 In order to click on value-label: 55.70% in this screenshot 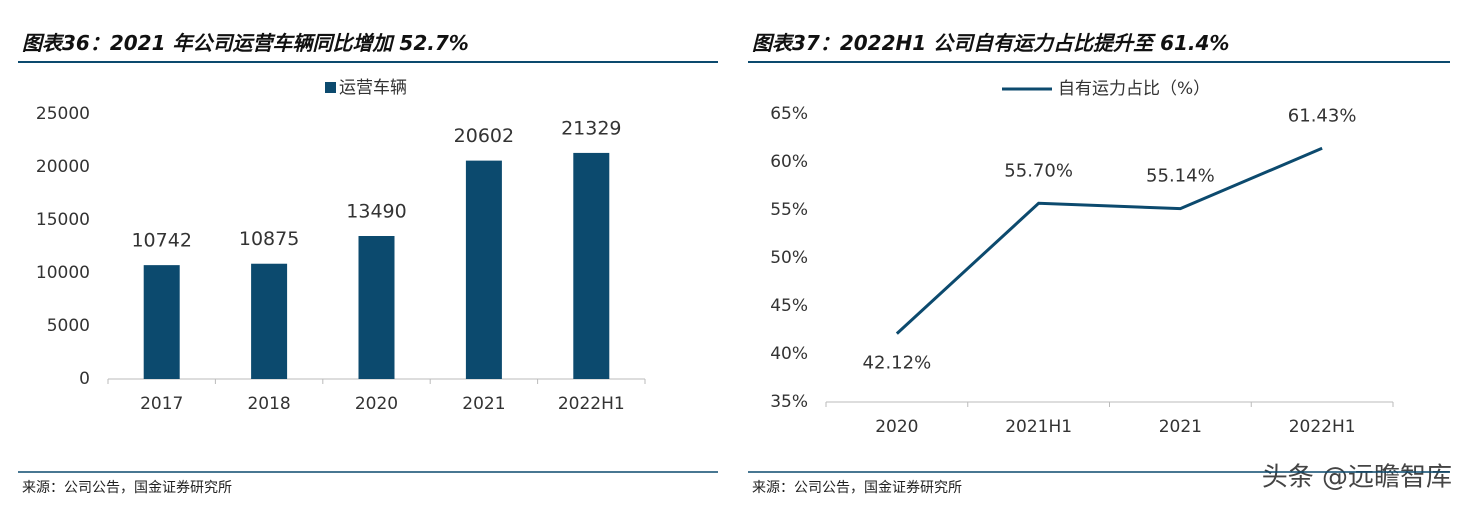, I will do `click(1038, 170)`.